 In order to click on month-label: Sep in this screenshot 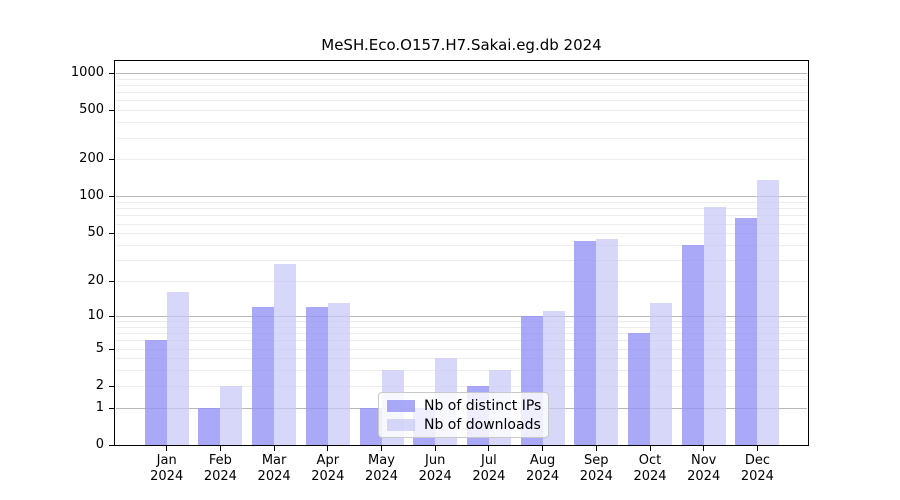, I will do `click(596, 460)`.